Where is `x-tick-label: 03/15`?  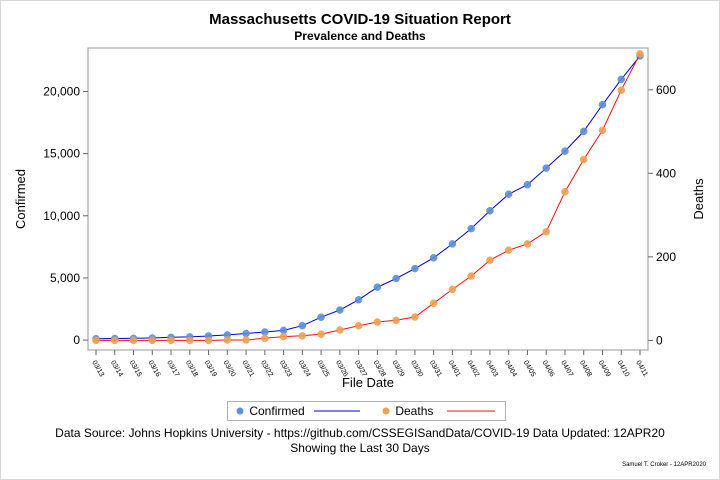
x-tick-label: 03/15 is located at coordinates (135, 369).